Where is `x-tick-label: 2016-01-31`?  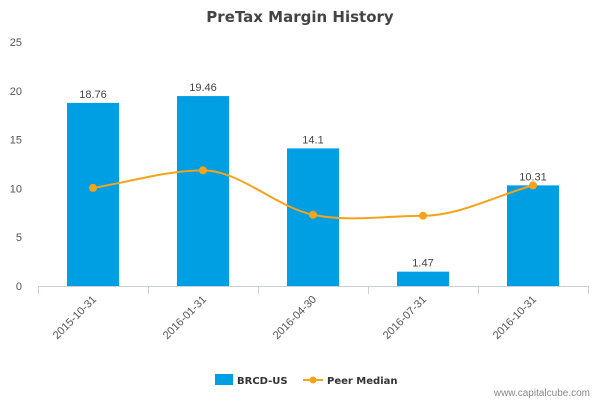 x-tick-label: 2016-01-31 is located at coordinates (185, 318).